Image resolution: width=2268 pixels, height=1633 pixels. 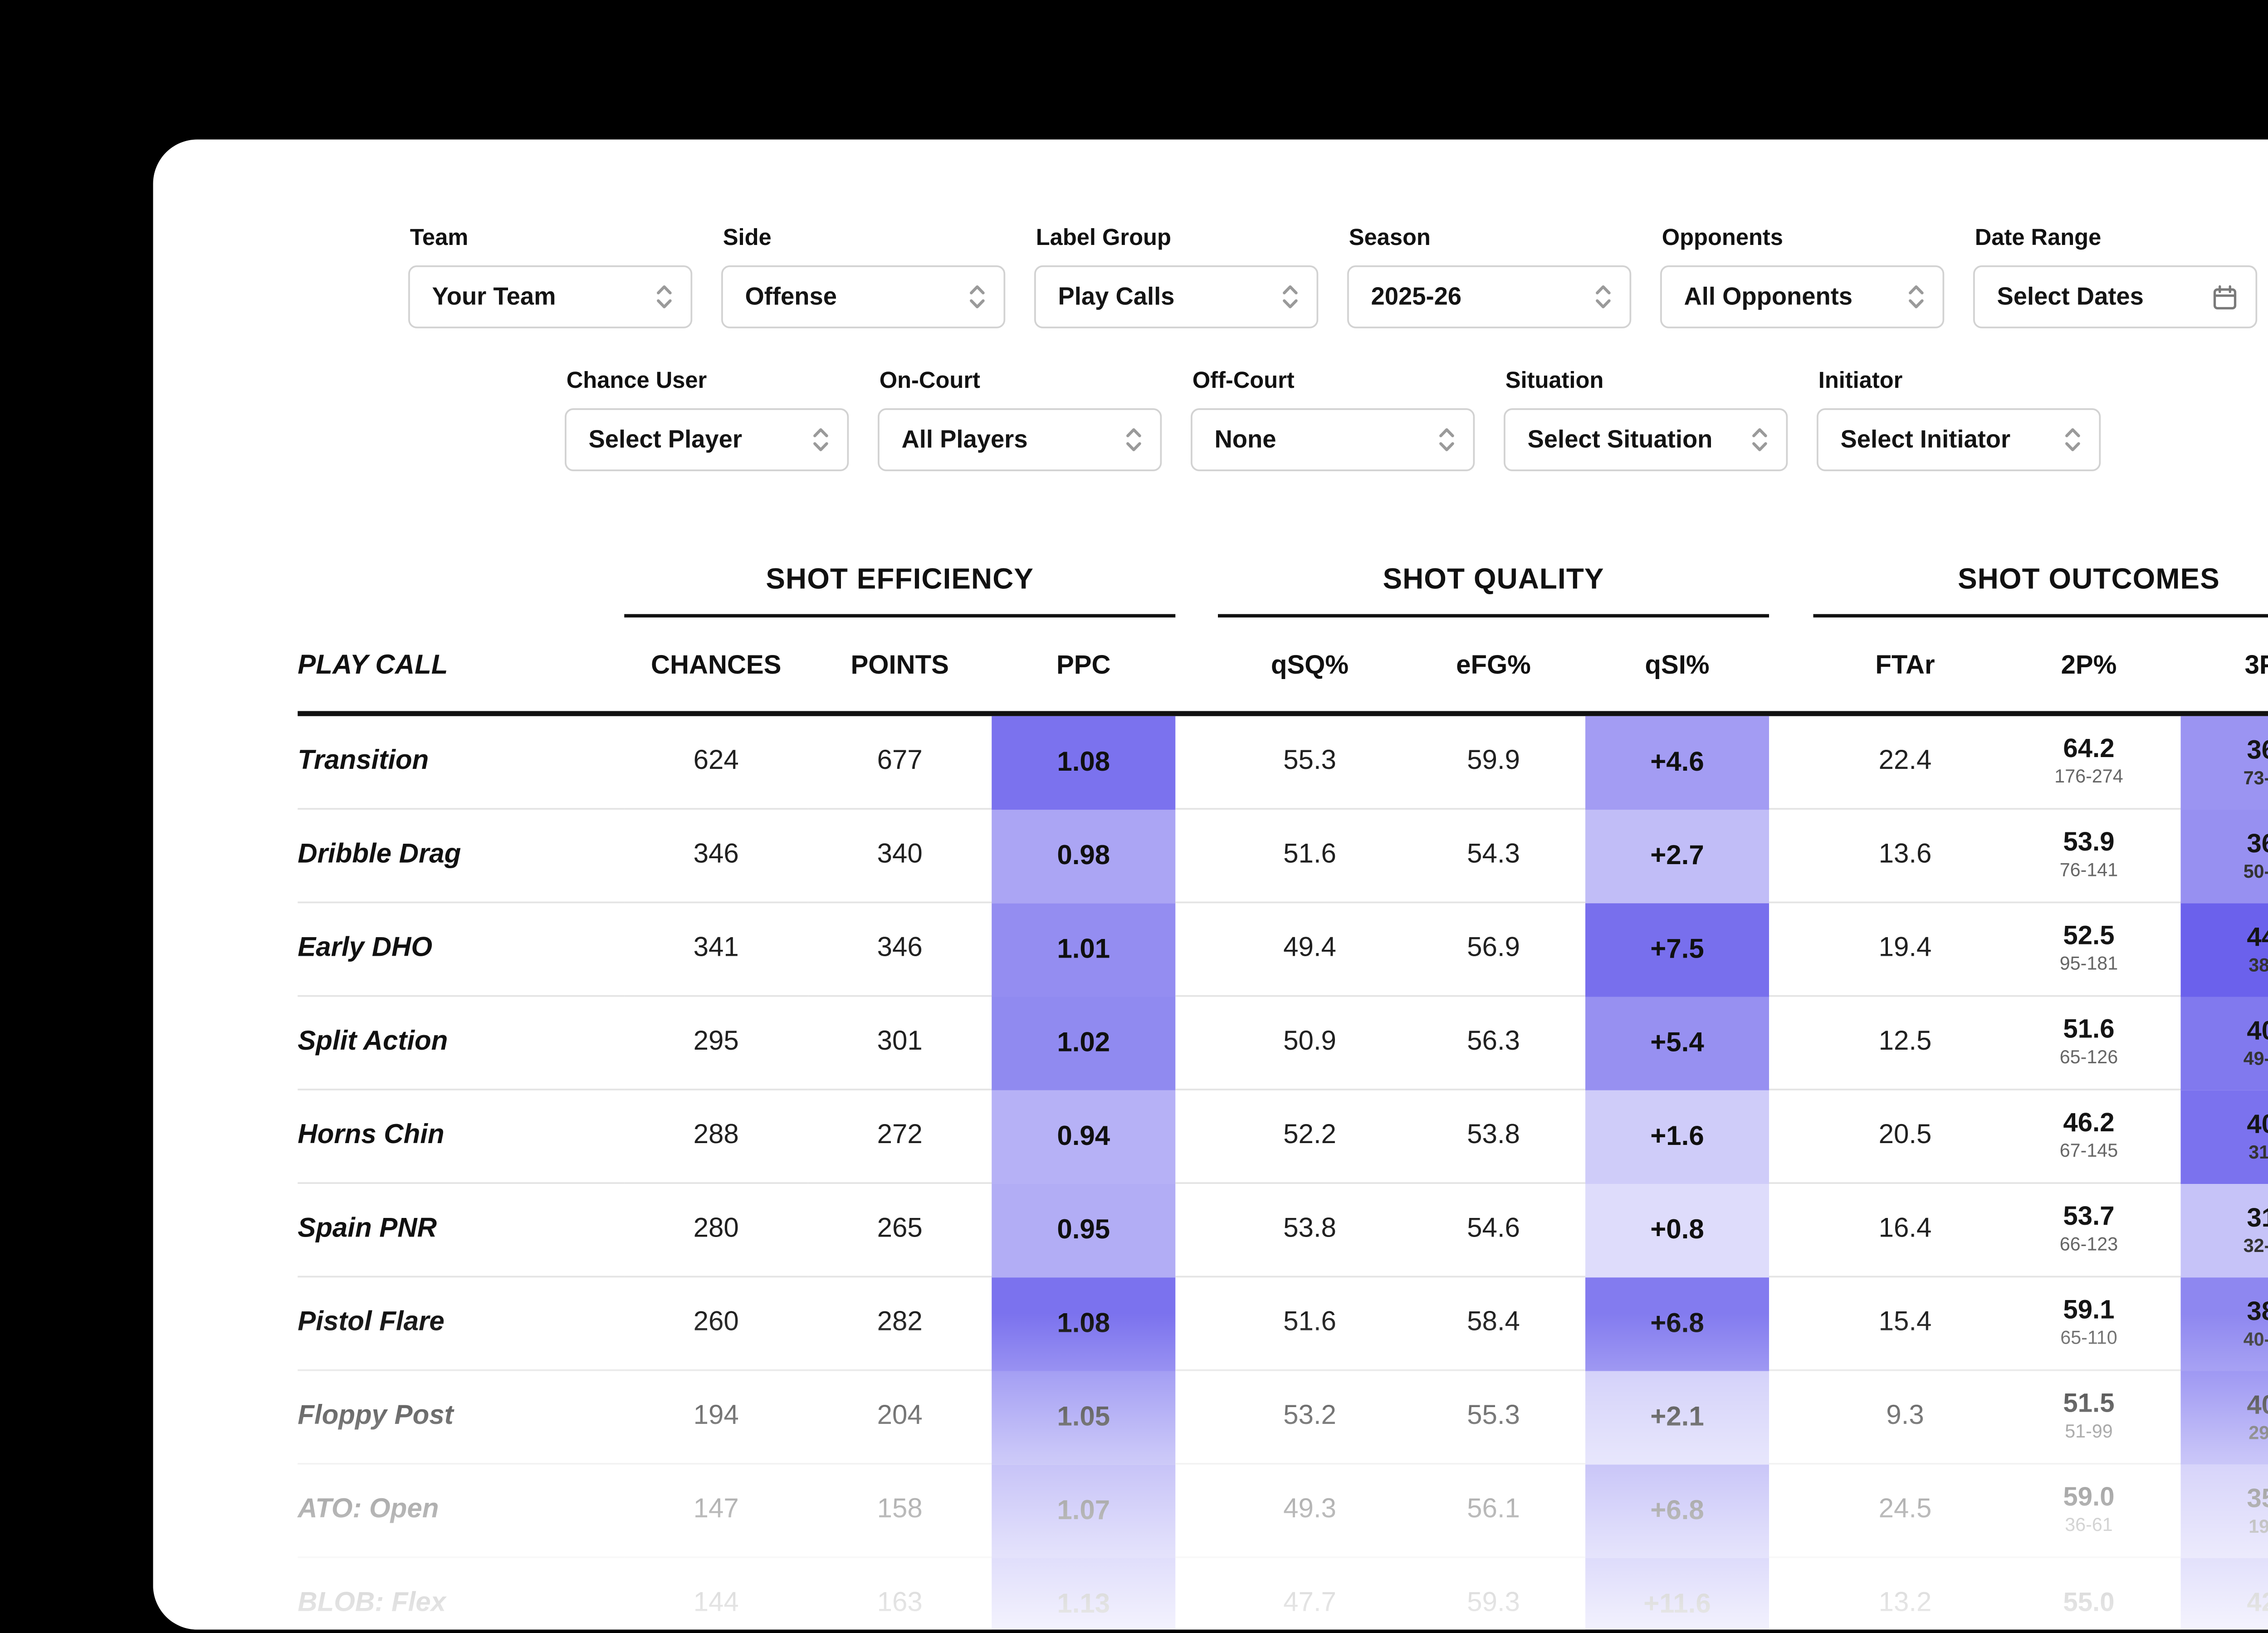 I want to click on play-call-name: ATO: Open, so click(x=462, y=1511).